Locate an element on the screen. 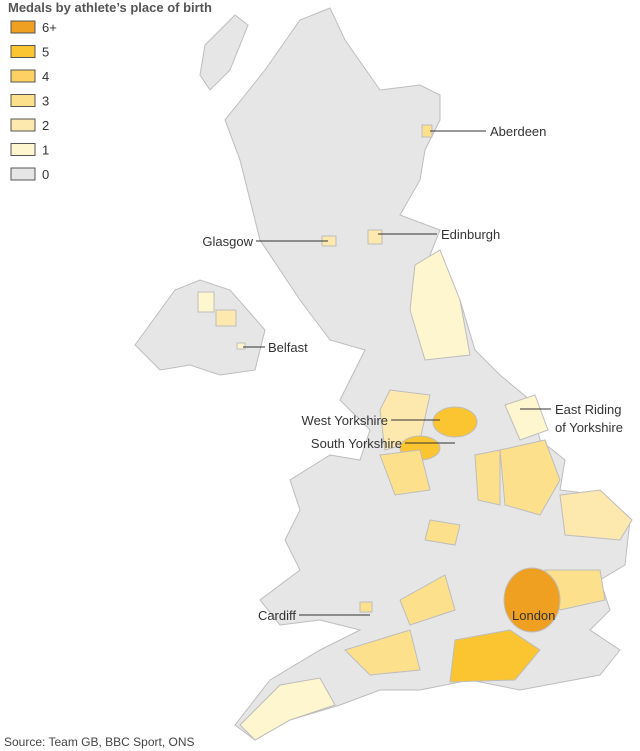 This screenshot has width=640, height=751. legend: 6+ 5 4 3 2 1 0 is located at coordinates (33, 101).